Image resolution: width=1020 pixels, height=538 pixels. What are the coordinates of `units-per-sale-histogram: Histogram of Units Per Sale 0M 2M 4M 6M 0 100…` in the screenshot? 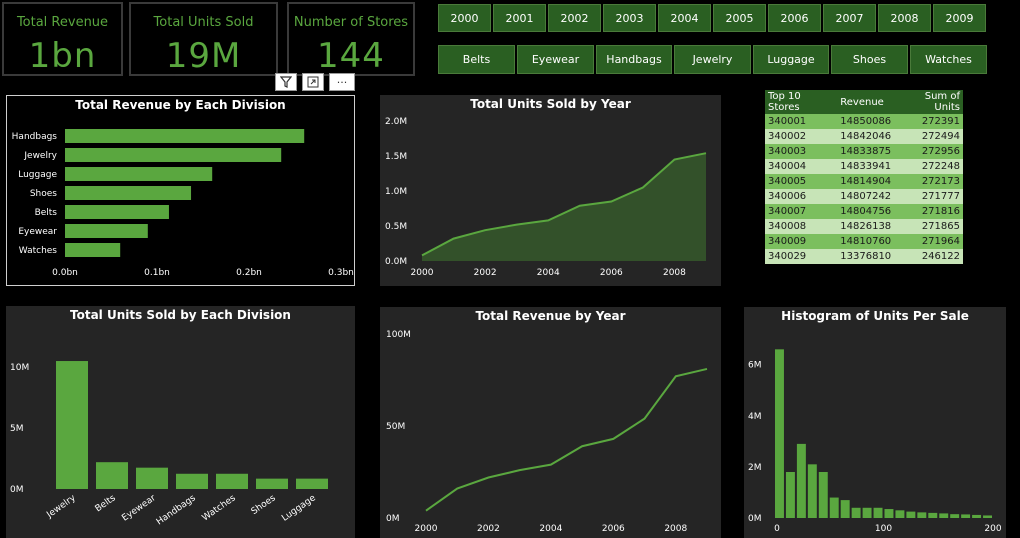 It's located at (875, 422).